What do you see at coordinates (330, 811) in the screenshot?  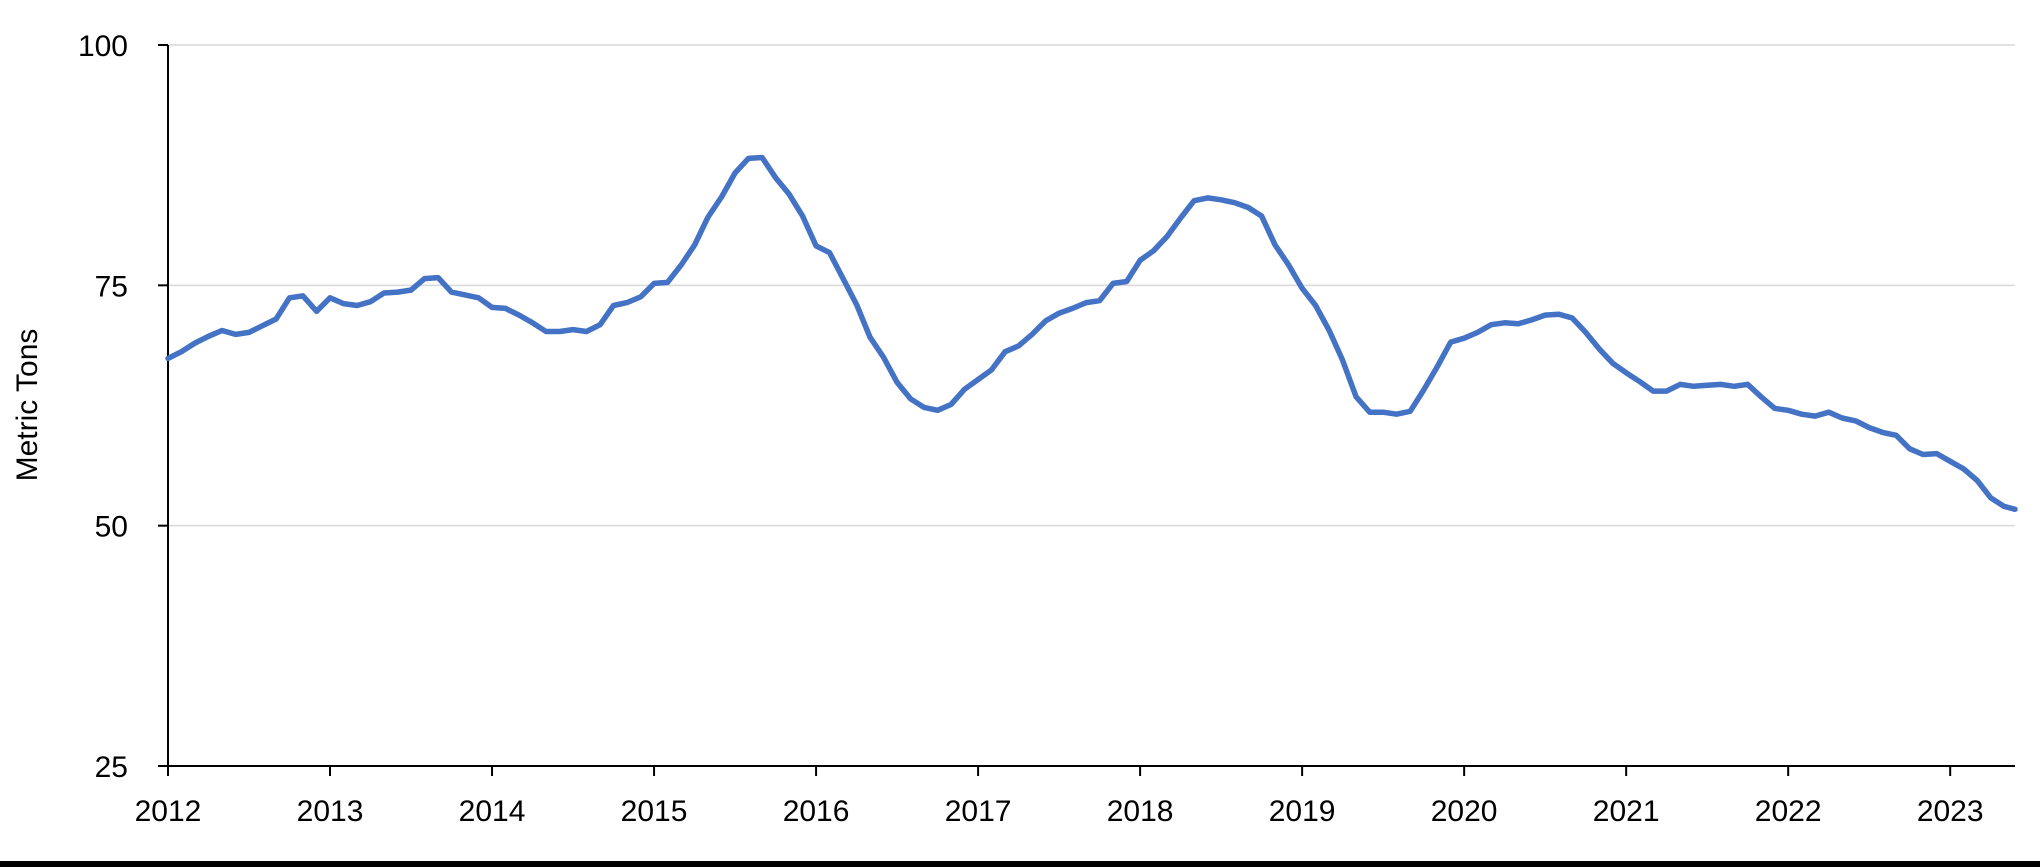 I see `x-tick-label: 2013` at bounding box center [330, 811].